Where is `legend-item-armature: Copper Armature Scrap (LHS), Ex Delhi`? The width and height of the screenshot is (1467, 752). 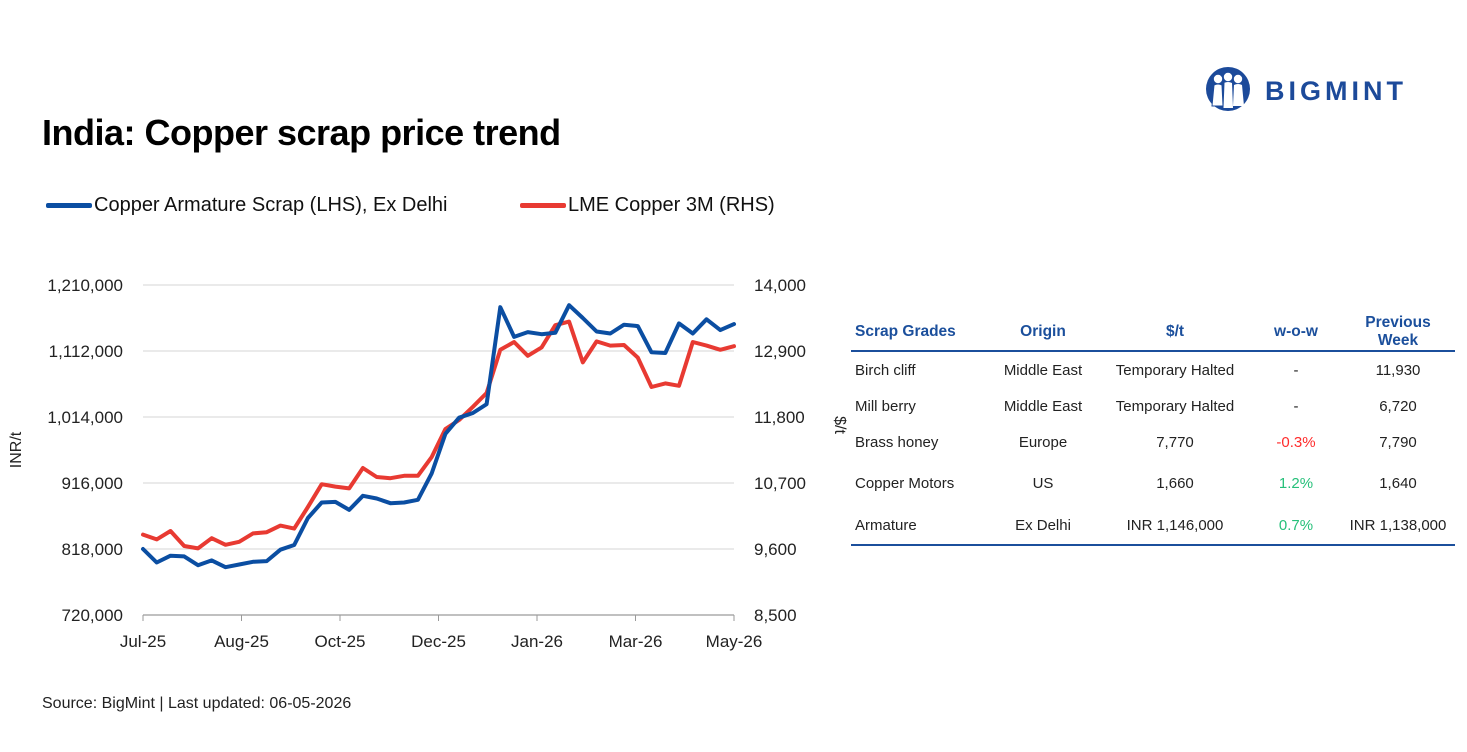
legend-item-armature: Copper Armature Scrap (LHS), Ex Delhi is located at coordinates (246, 205).